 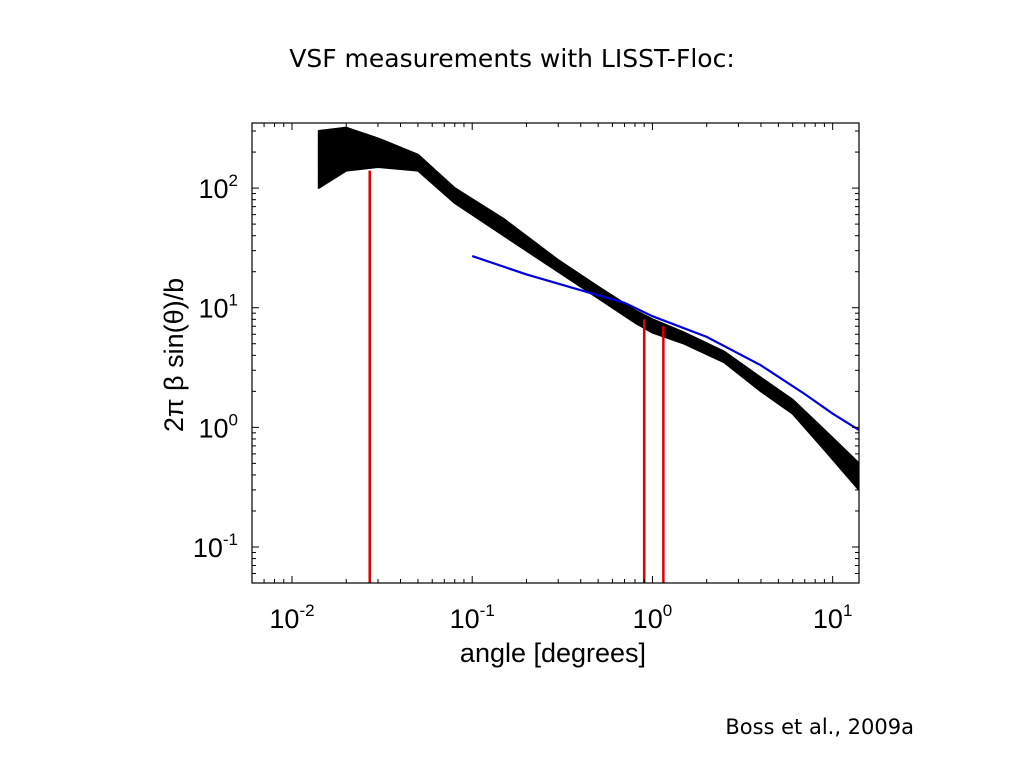 What do you see at coordinates (819, 727) in the screenshot?
I see `citation: Boss et al., 2009a` at bounding box center [819, 727].